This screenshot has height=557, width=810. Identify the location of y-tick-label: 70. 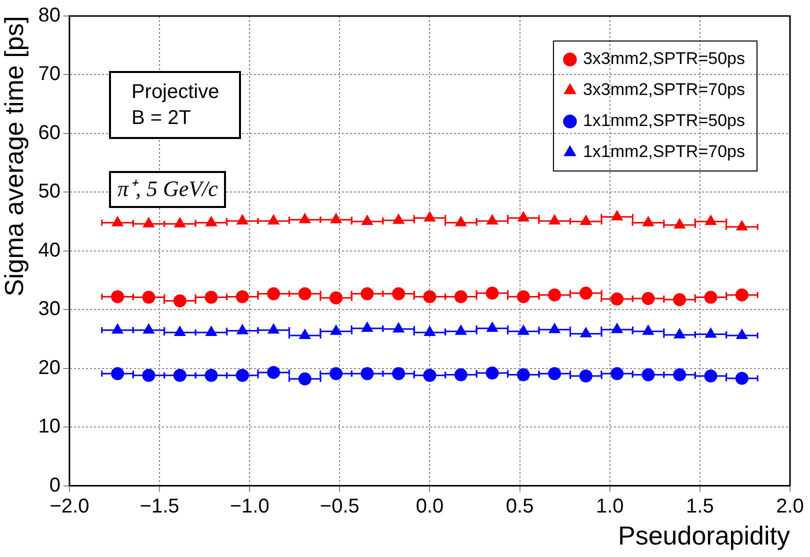
(49, 74).